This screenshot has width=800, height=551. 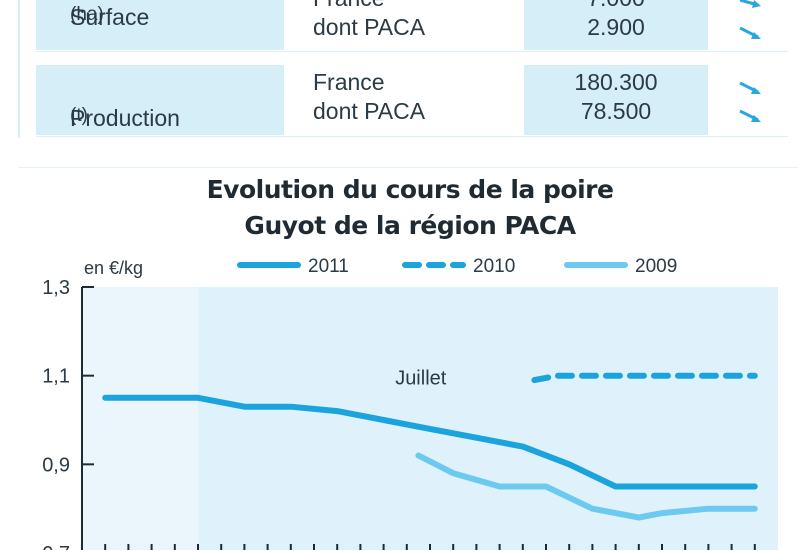 I want to click on row-label-cell: Surface (ha), so click(x=160, y=25).